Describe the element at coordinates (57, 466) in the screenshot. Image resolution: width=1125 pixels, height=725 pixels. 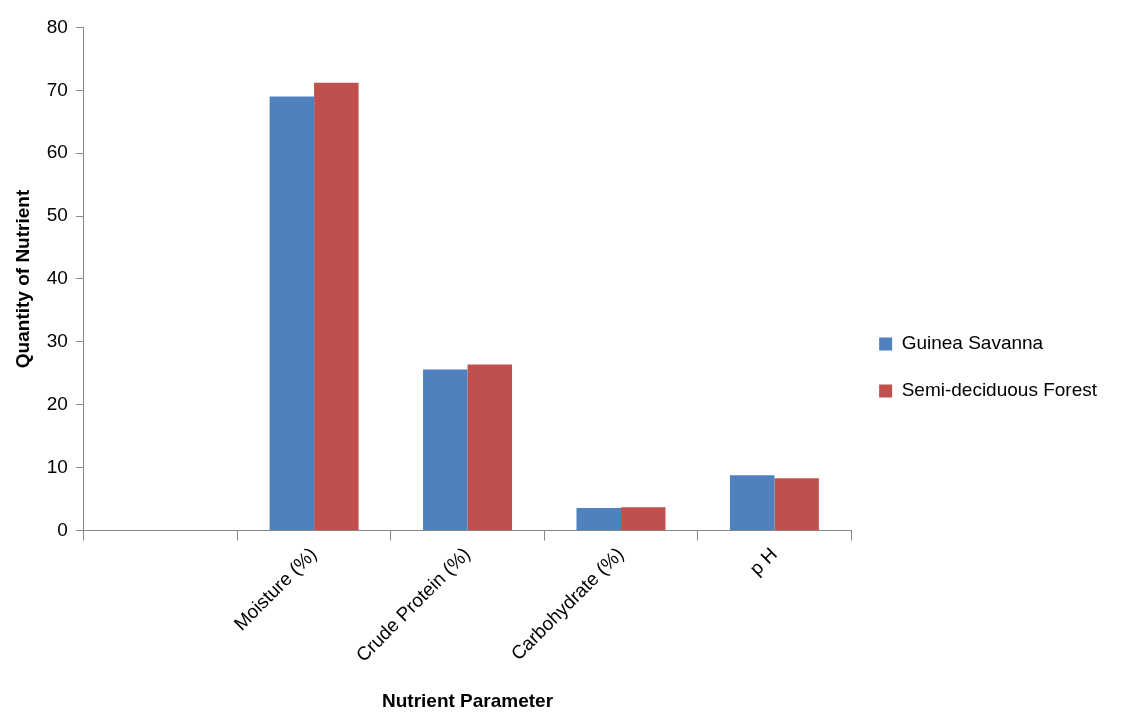
I see `y-tick-label: 10` at that location.